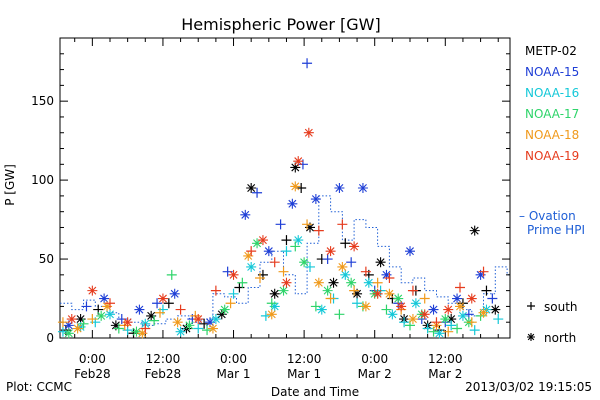 The width and height of the screenshot is (600, 400). What do you see at coordinates (551, 51) in the screenshot?
I see `legend-entry-metp-02: METP-02` at bounding box center [551, 51].